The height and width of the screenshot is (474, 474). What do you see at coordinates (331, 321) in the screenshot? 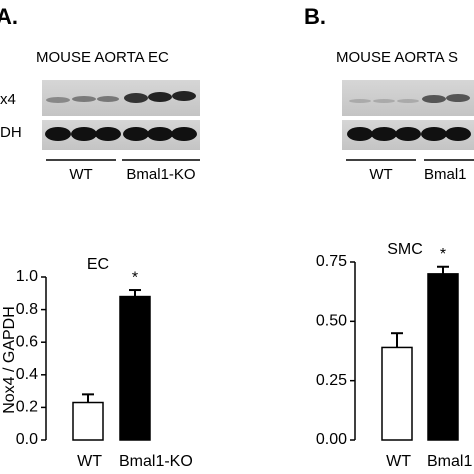
I see `y-tick-label: 0.50` at bounding box center [331, 321].